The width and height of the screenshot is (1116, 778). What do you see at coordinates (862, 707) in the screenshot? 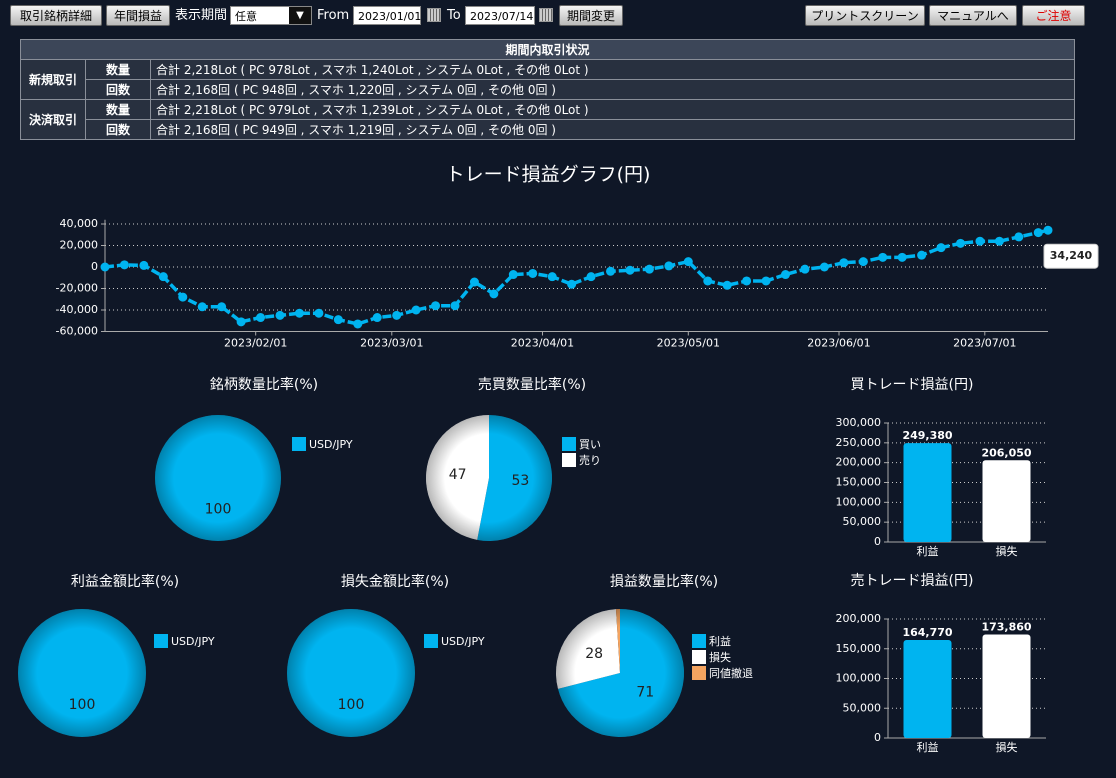
I see `y-tick-label: 50,000` at bounding box center [862, 707].